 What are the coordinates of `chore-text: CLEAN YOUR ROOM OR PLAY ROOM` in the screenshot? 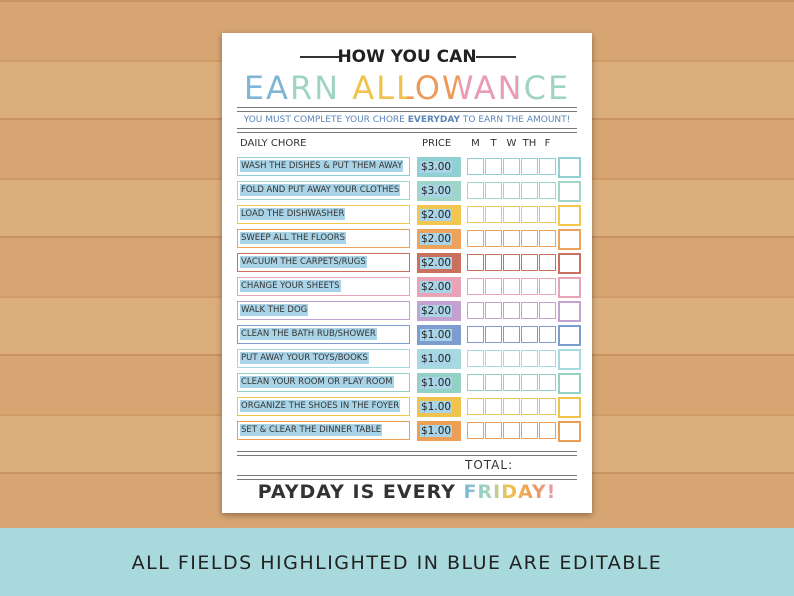 It's located at (317, 382).